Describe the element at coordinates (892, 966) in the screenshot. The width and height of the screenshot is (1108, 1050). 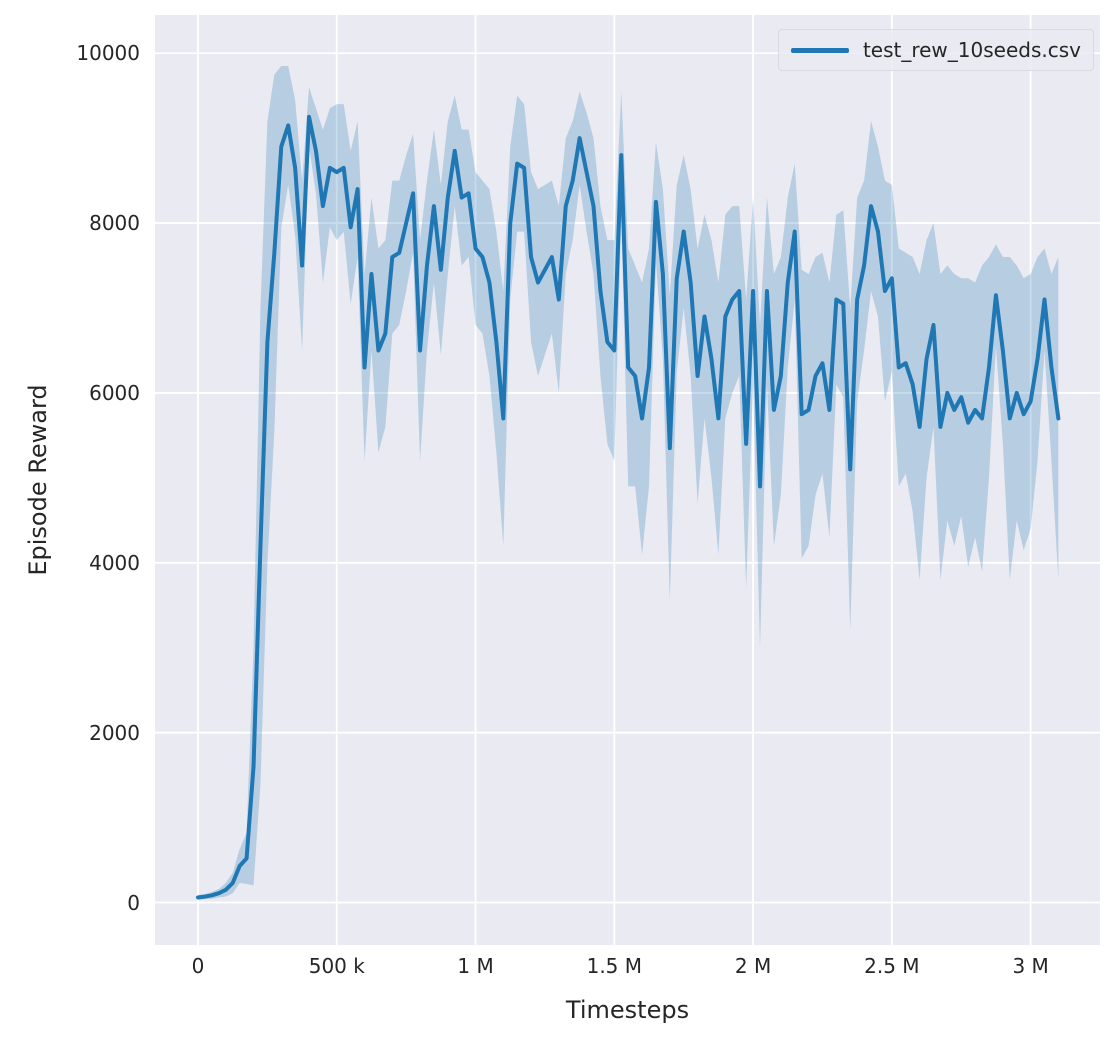
I see `x-tick-label: 2.5 M` at that location.